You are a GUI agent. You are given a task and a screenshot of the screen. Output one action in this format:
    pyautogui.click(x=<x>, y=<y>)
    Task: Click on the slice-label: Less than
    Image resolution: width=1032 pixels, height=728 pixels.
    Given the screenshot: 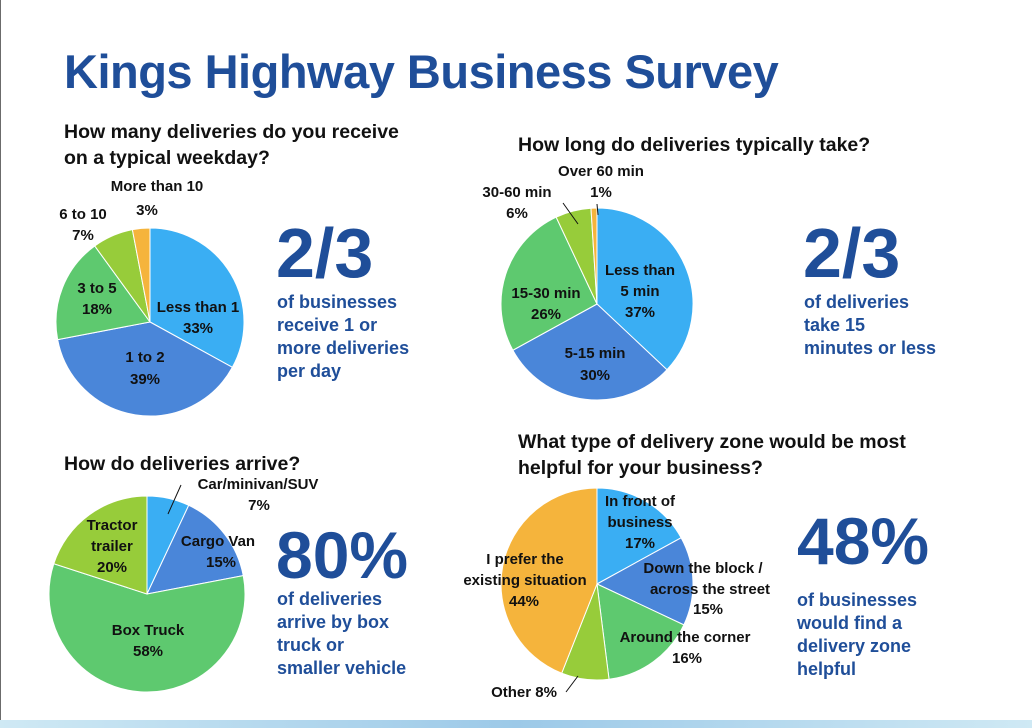 What is the action you would take?
    pyautogui.click(x=640, y=270)
    